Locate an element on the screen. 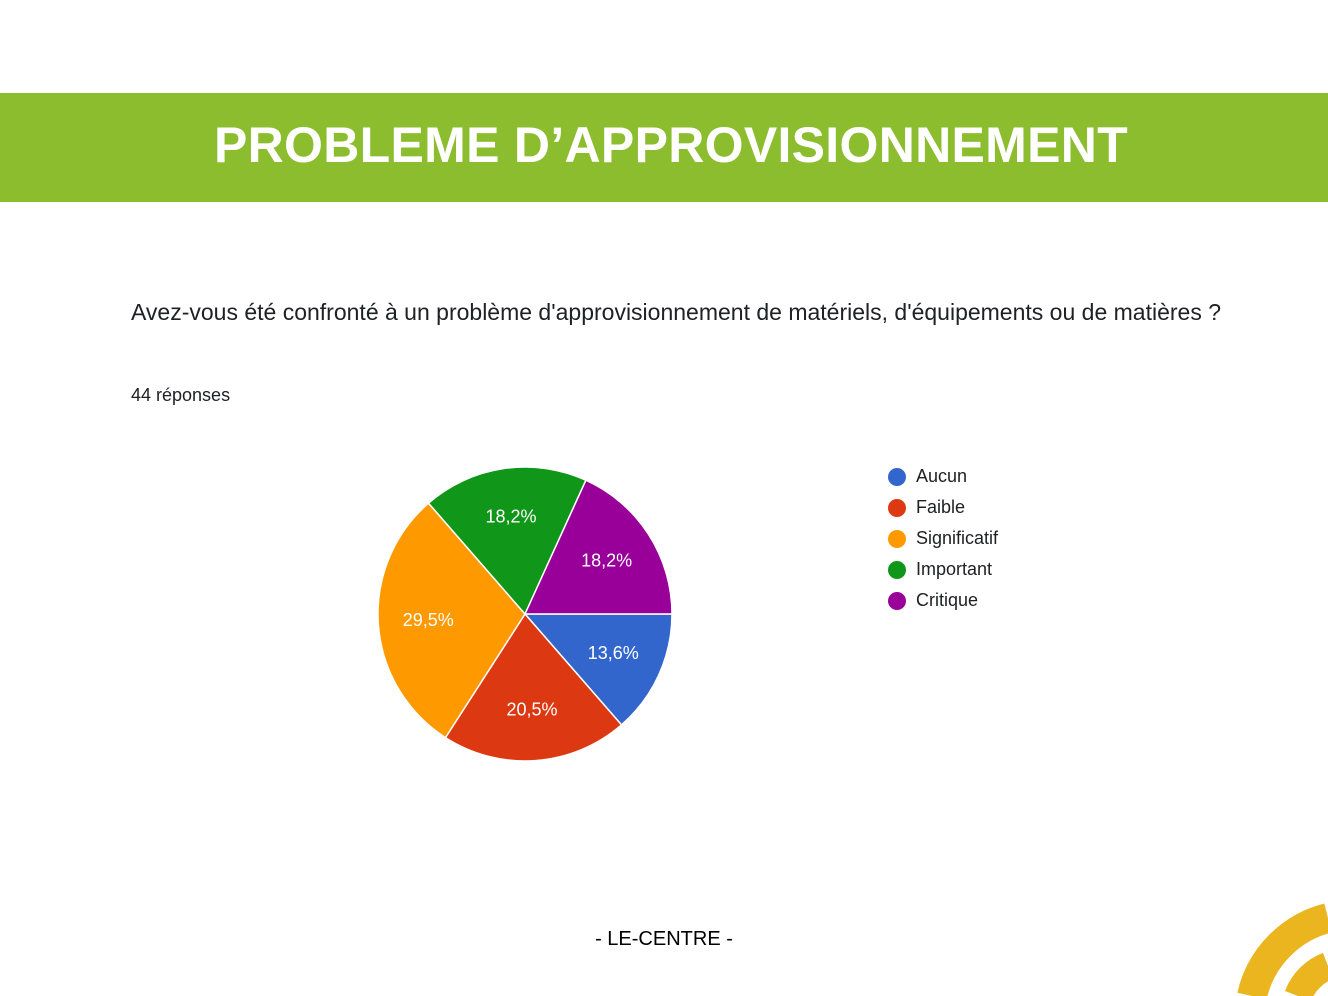  legend-item-aucun: Aucun is located at coordinates (943, 476).